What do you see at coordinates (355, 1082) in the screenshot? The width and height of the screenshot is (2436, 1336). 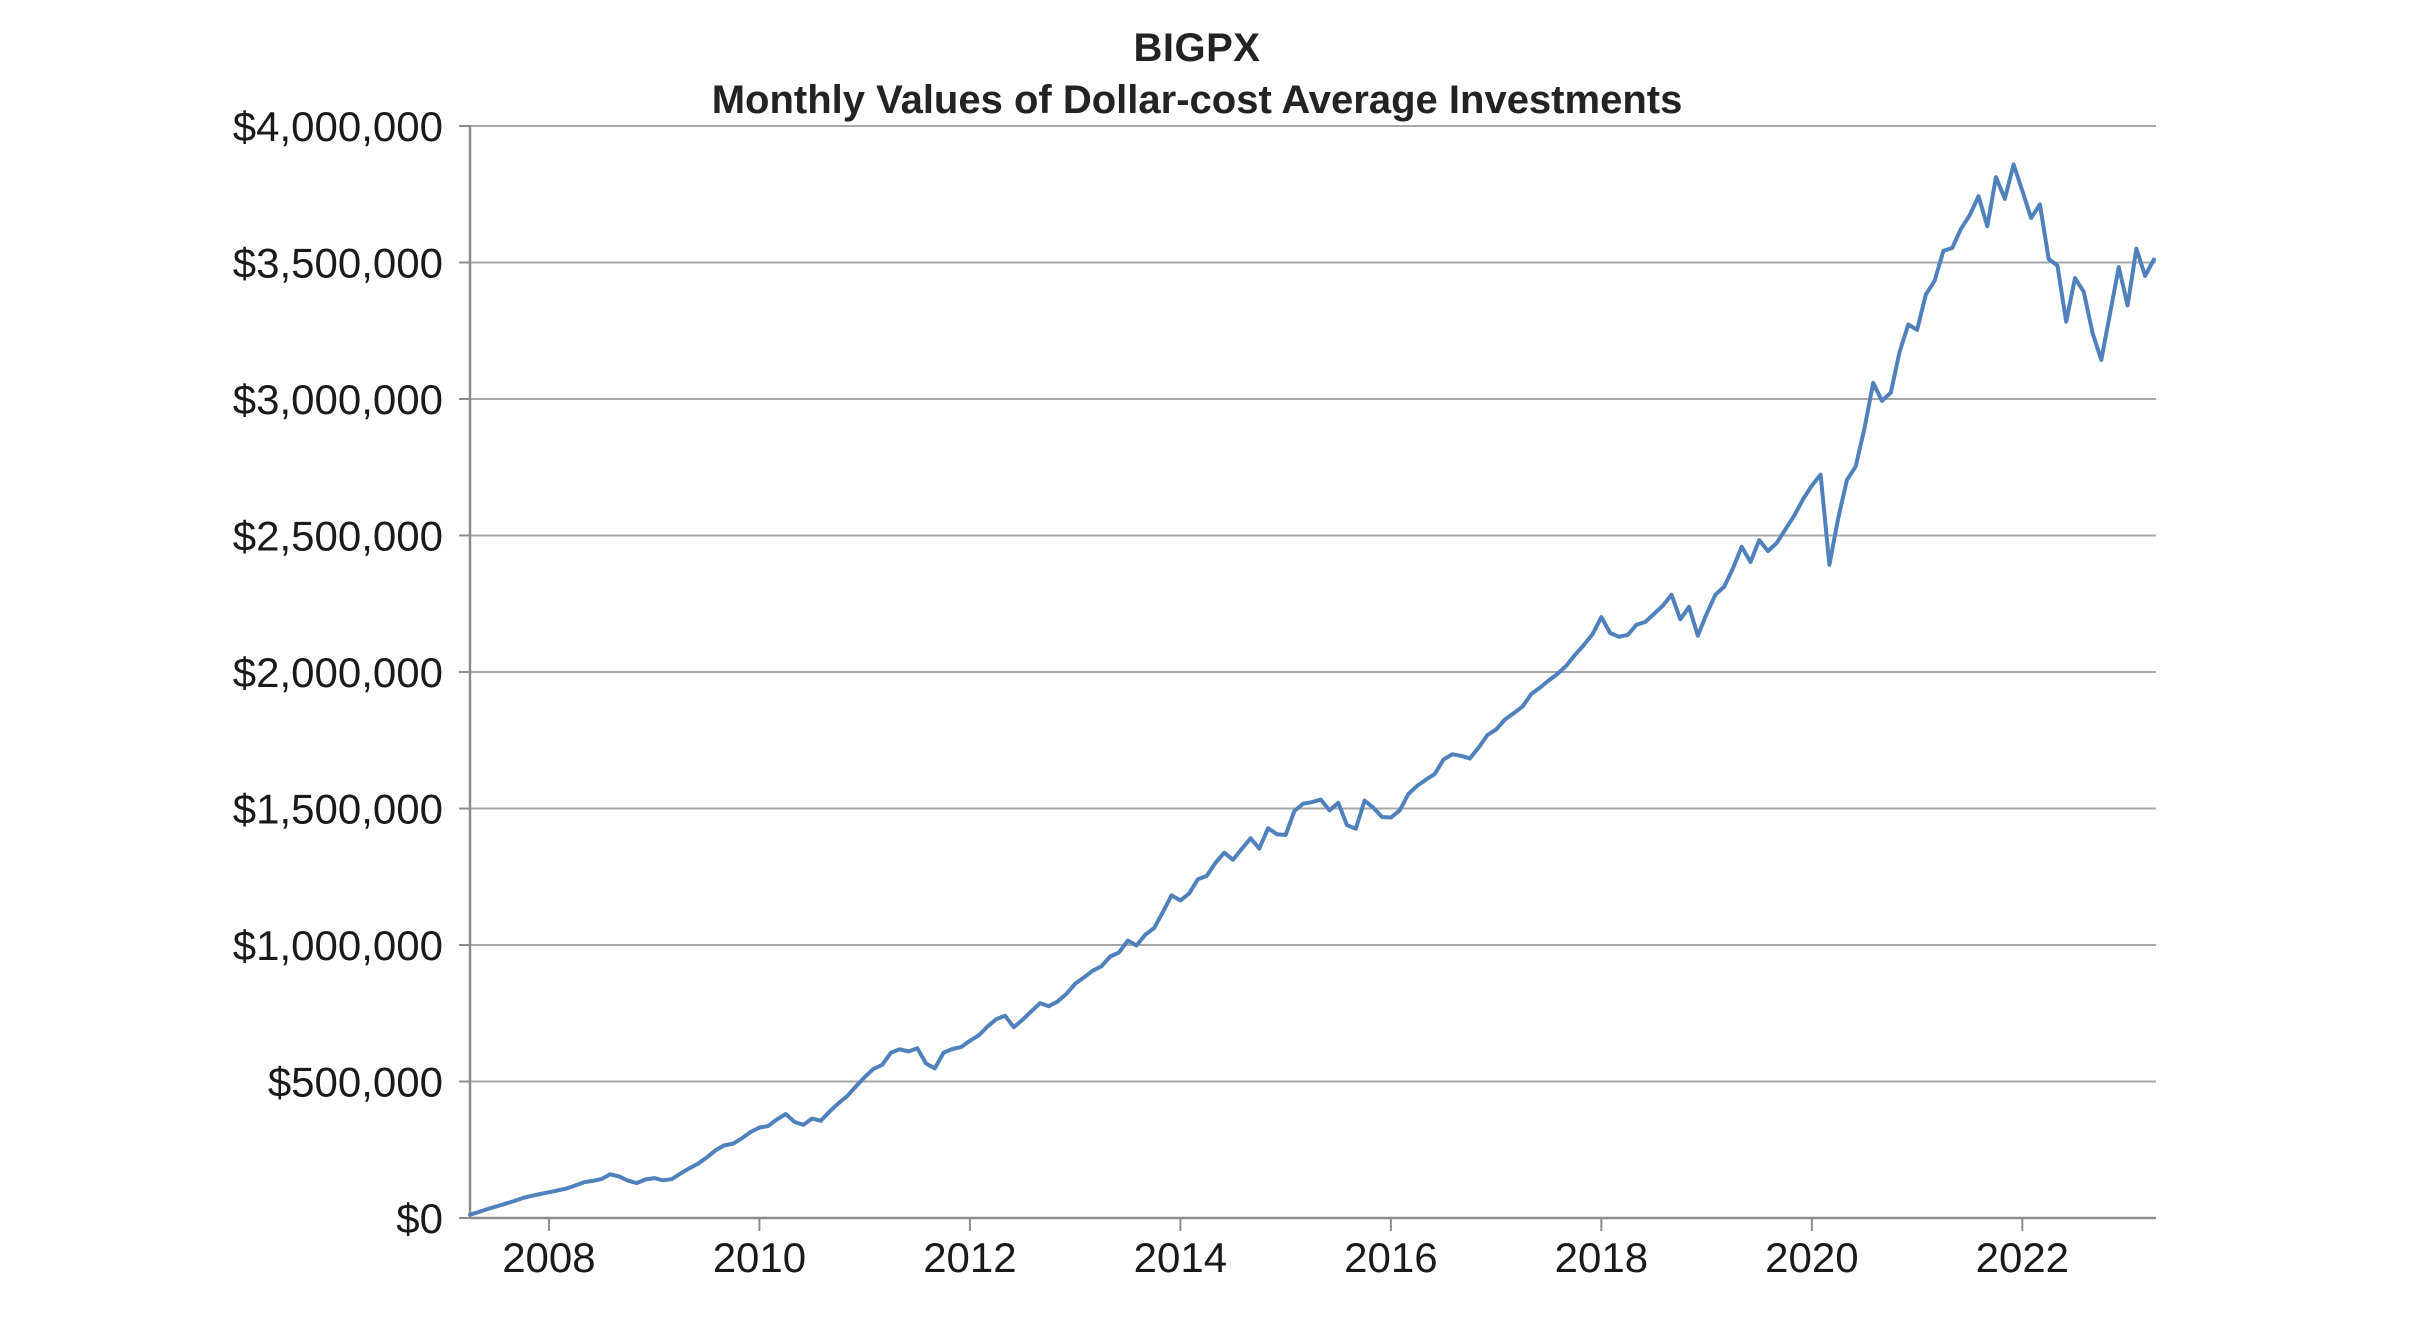 I see `y-tick-label: $500,000` at bounding box center [355, 1082].